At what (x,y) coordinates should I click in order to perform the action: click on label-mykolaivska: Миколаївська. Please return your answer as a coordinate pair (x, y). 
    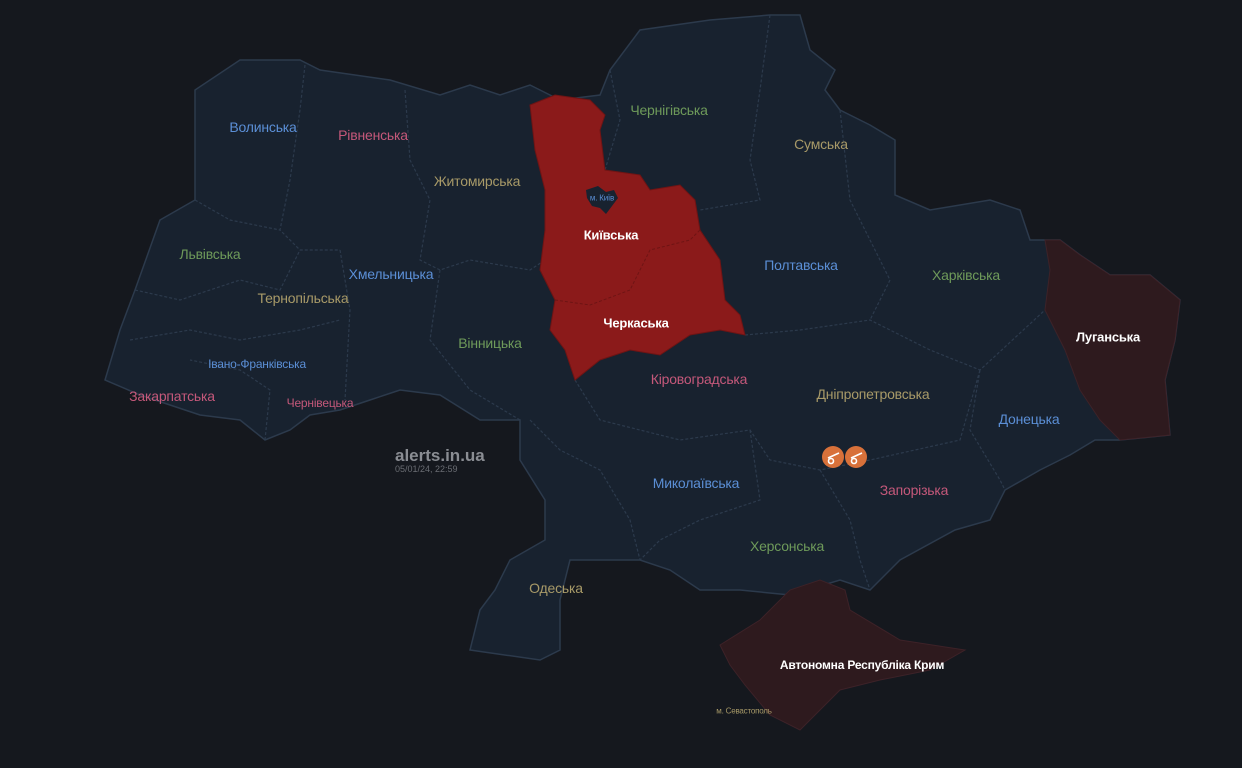
    Looking at the image, I should click on (696, 483).